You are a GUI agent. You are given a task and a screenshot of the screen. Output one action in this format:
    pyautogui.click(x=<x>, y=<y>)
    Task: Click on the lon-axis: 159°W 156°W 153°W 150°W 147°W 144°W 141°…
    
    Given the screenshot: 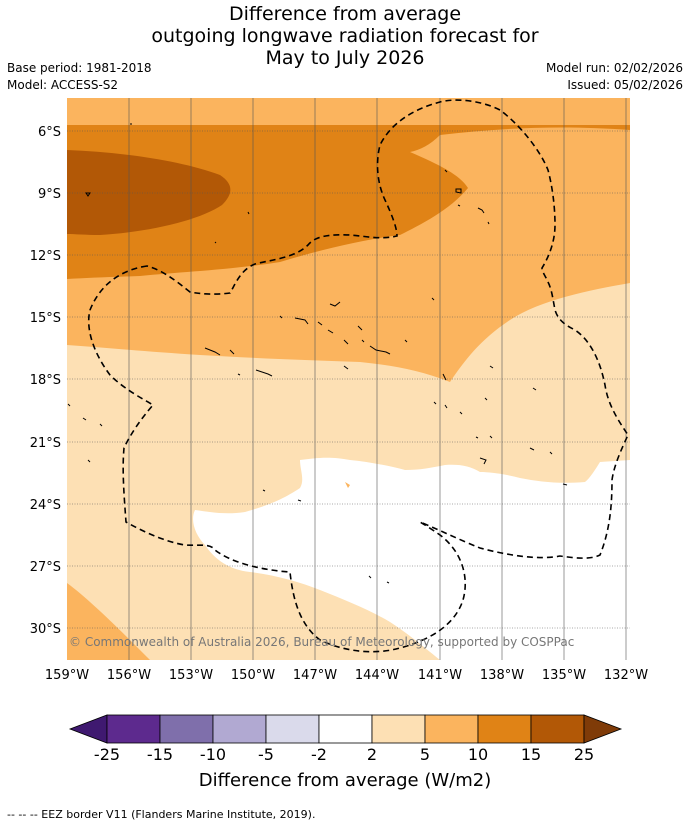 What is the action you would take?
    pyautogui.click(x=346, y=675)
    